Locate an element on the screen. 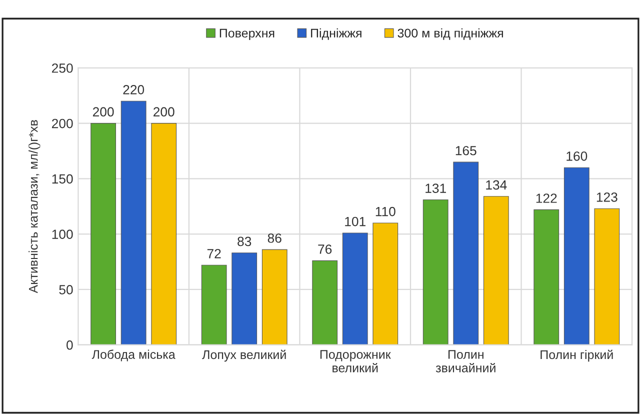  data-label: 123 is located at coordinates (607, 197).